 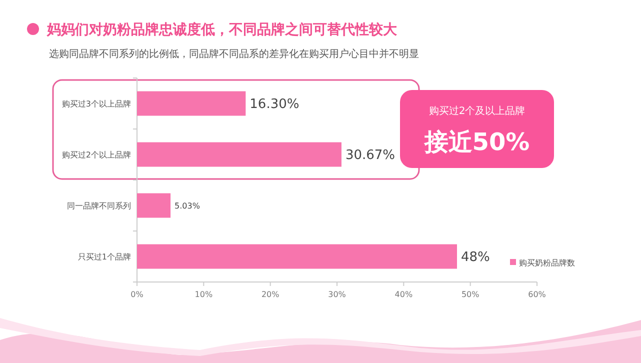 What do you see at coordinates (275, 104) in the screenshot?
I see `data-label: 16.30%` at bounding box center [275, 104].